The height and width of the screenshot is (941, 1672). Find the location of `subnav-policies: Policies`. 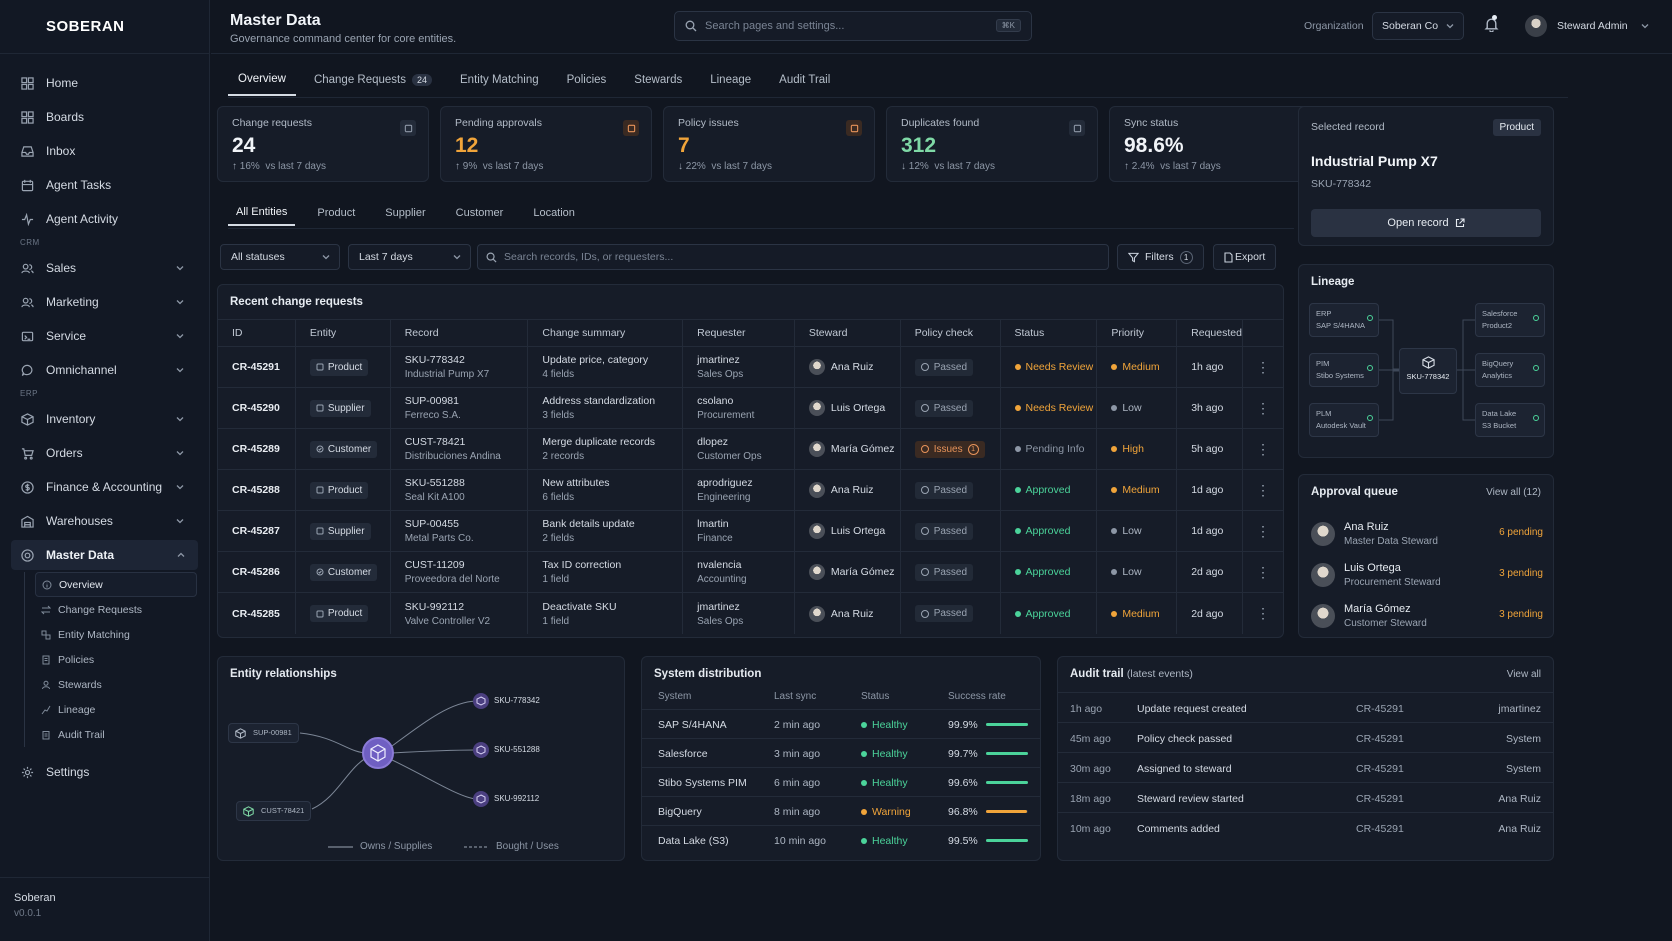

subnav-policies: Policies is located at coordinates (122, 659).